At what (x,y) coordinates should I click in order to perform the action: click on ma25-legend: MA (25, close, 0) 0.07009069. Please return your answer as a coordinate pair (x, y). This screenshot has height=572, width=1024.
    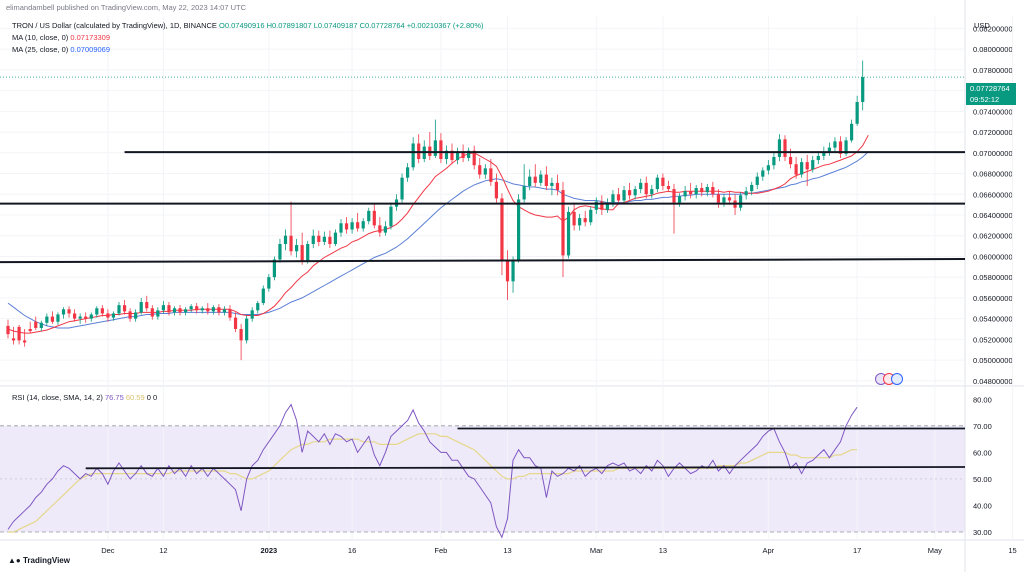
    Looking at the image, I should click on (61, 49).